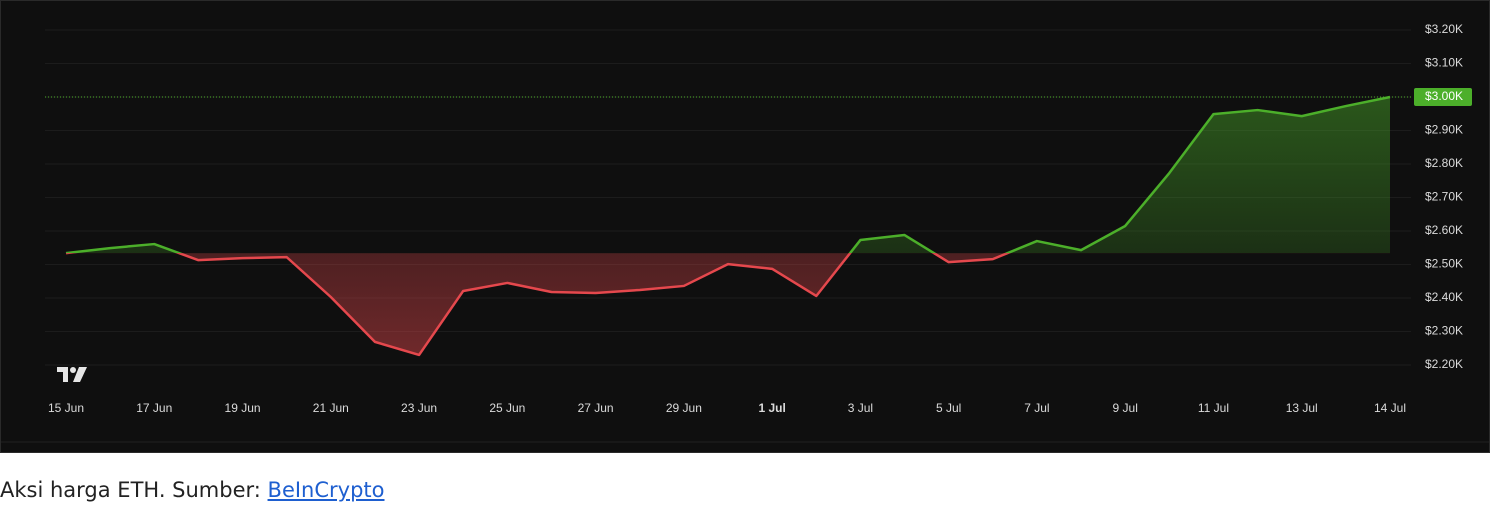 The image size is (1493, 512). What do you see at coordinates (1444, 331) in the screenshot?
I see `y-tick-label: $2.30K` at bounding box center [1444, 331].